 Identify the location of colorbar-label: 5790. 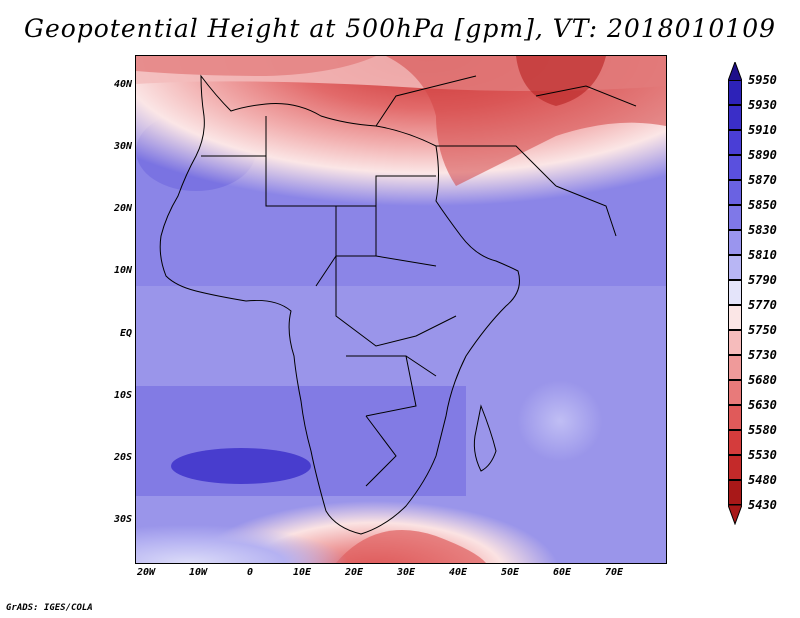
(762, 280).